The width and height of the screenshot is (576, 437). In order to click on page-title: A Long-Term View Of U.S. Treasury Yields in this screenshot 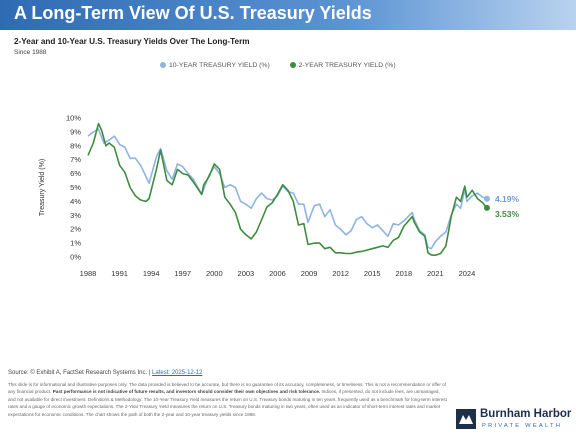, I will do `click(193, 13)`.